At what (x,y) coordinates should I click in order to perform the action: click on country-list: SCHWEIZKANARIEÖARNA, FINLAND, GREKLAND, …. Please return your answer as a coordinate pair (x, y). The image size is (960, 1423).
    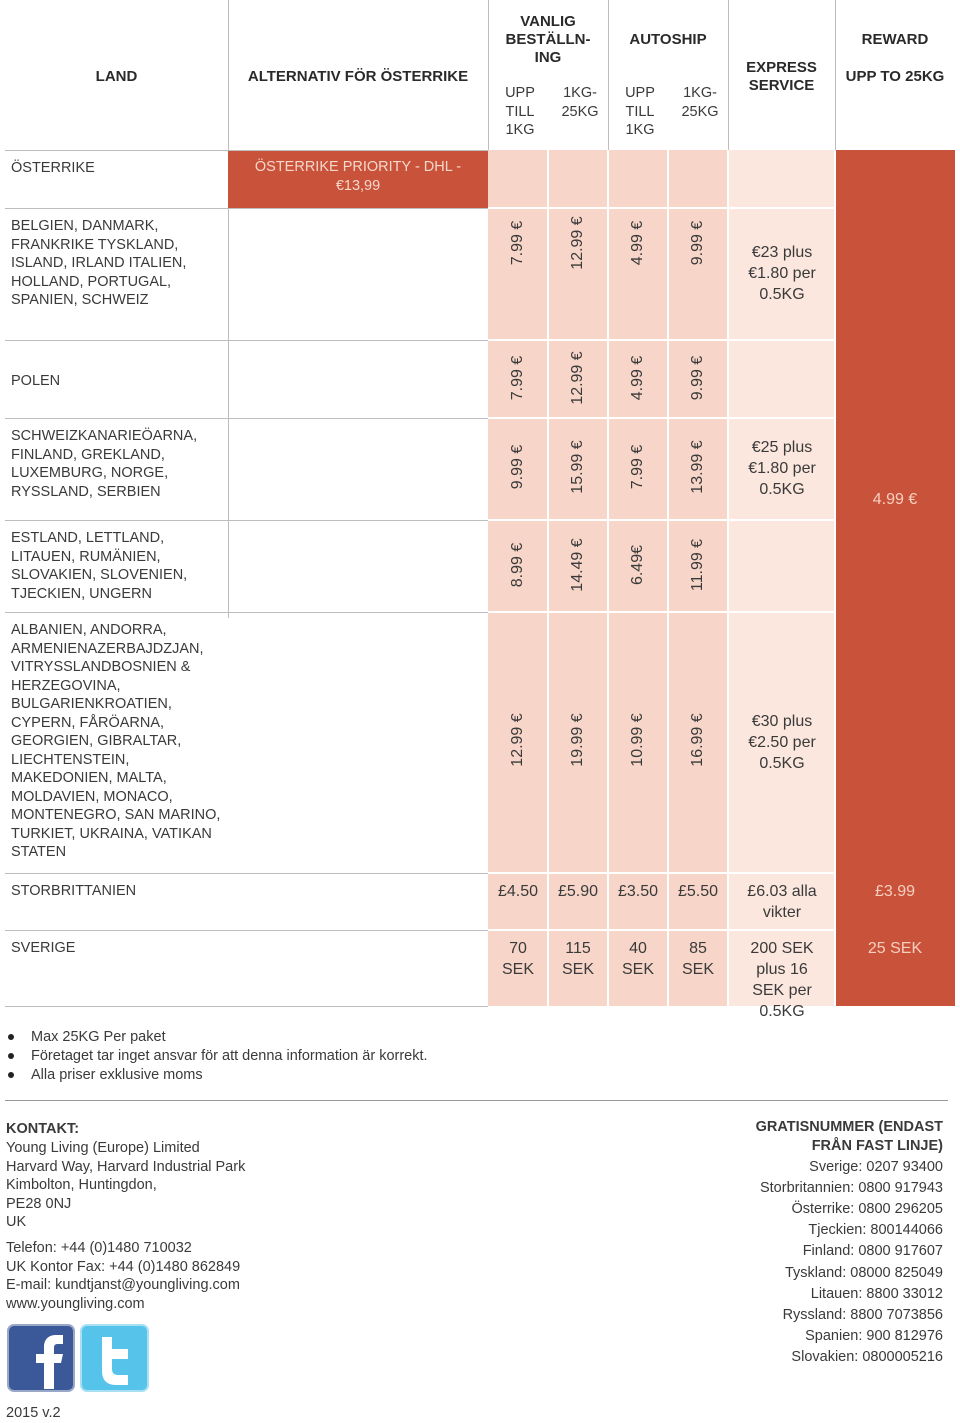
    Looking at the image, I should click on (104, 464).